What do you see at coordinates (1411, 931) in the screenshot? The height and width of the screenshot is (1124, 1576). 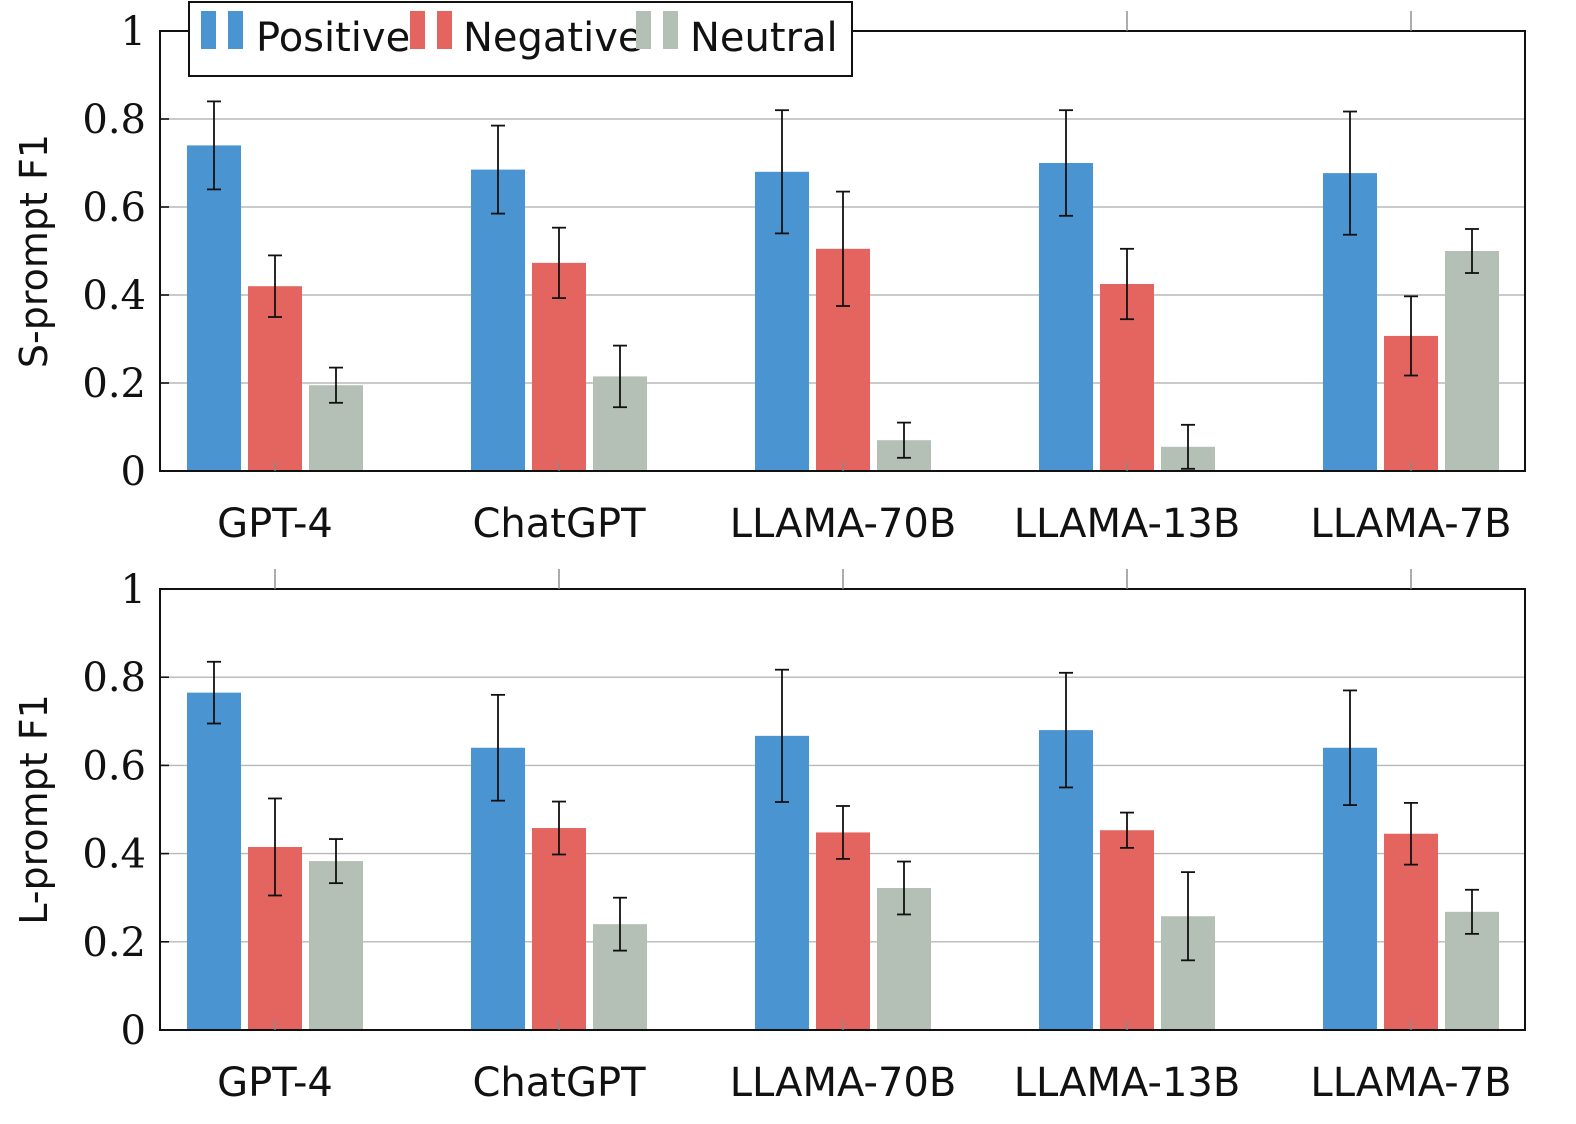 I see `bar-negative-llama-7b` at bounding box center [1411, 931].